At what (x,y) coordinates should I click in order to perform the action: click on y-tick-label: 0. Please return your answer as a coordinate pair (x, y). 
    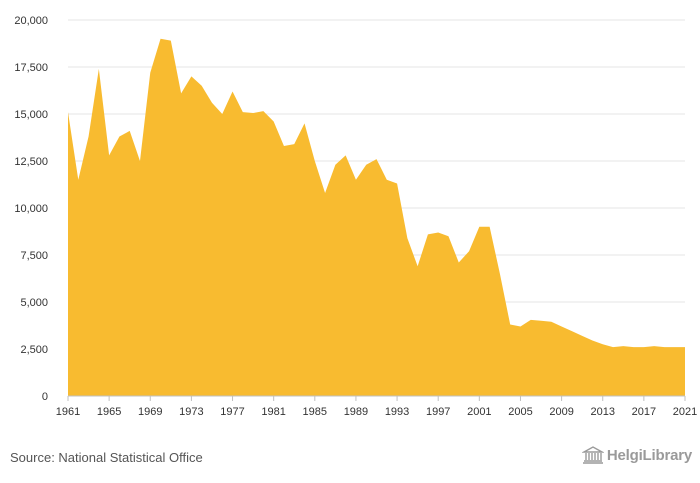
    Looking at the image, I should click on (45, 397).